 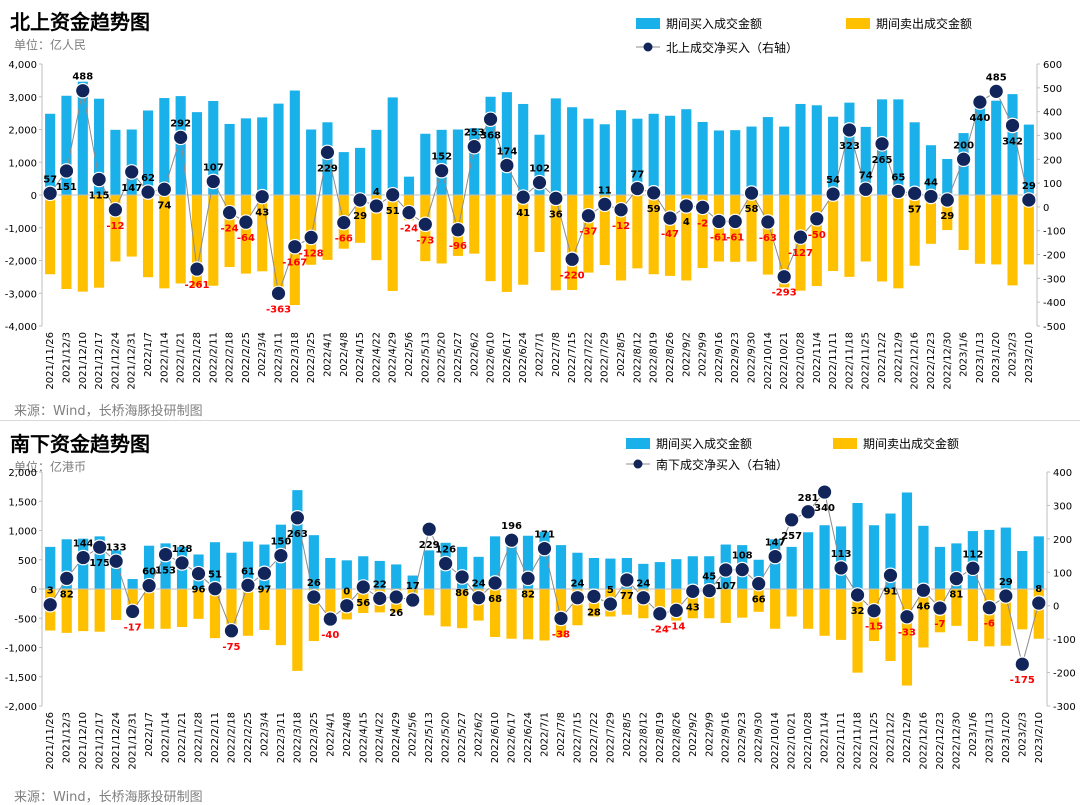 What do you see at coordinates (479, 734) in the screenshot?
I see `x-tick-label: 2022/6/2` at bounding box center [479, 734].